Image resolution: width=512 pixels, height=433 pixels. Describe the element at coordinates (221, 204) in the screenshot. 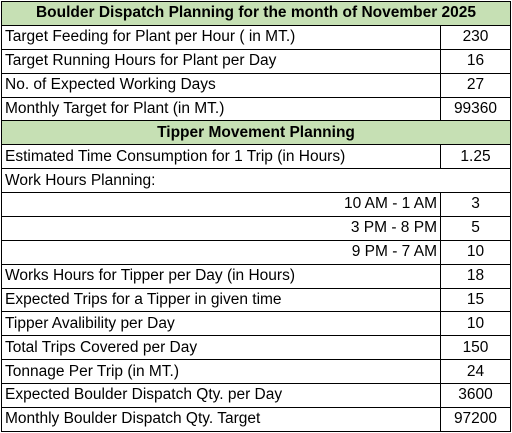

I see `shift-label: 10 AM - 1 AM` at that location.